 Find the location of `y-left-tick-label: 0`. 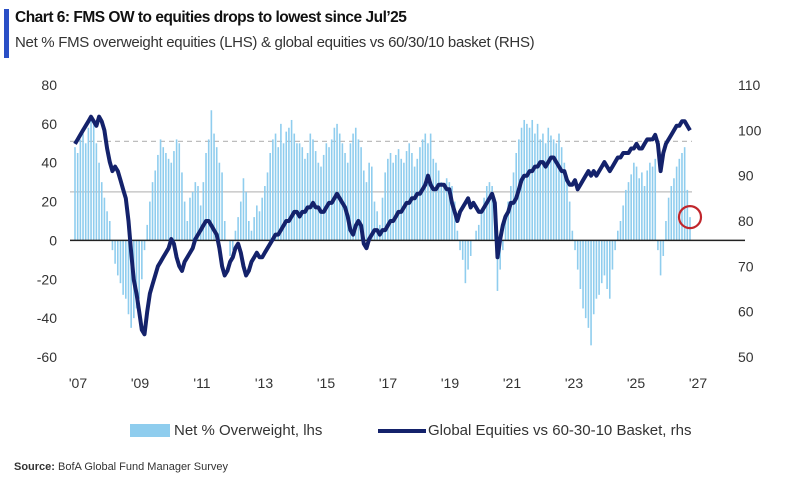

y-left-tick-label: 0 is located at coordinates (53, 240).